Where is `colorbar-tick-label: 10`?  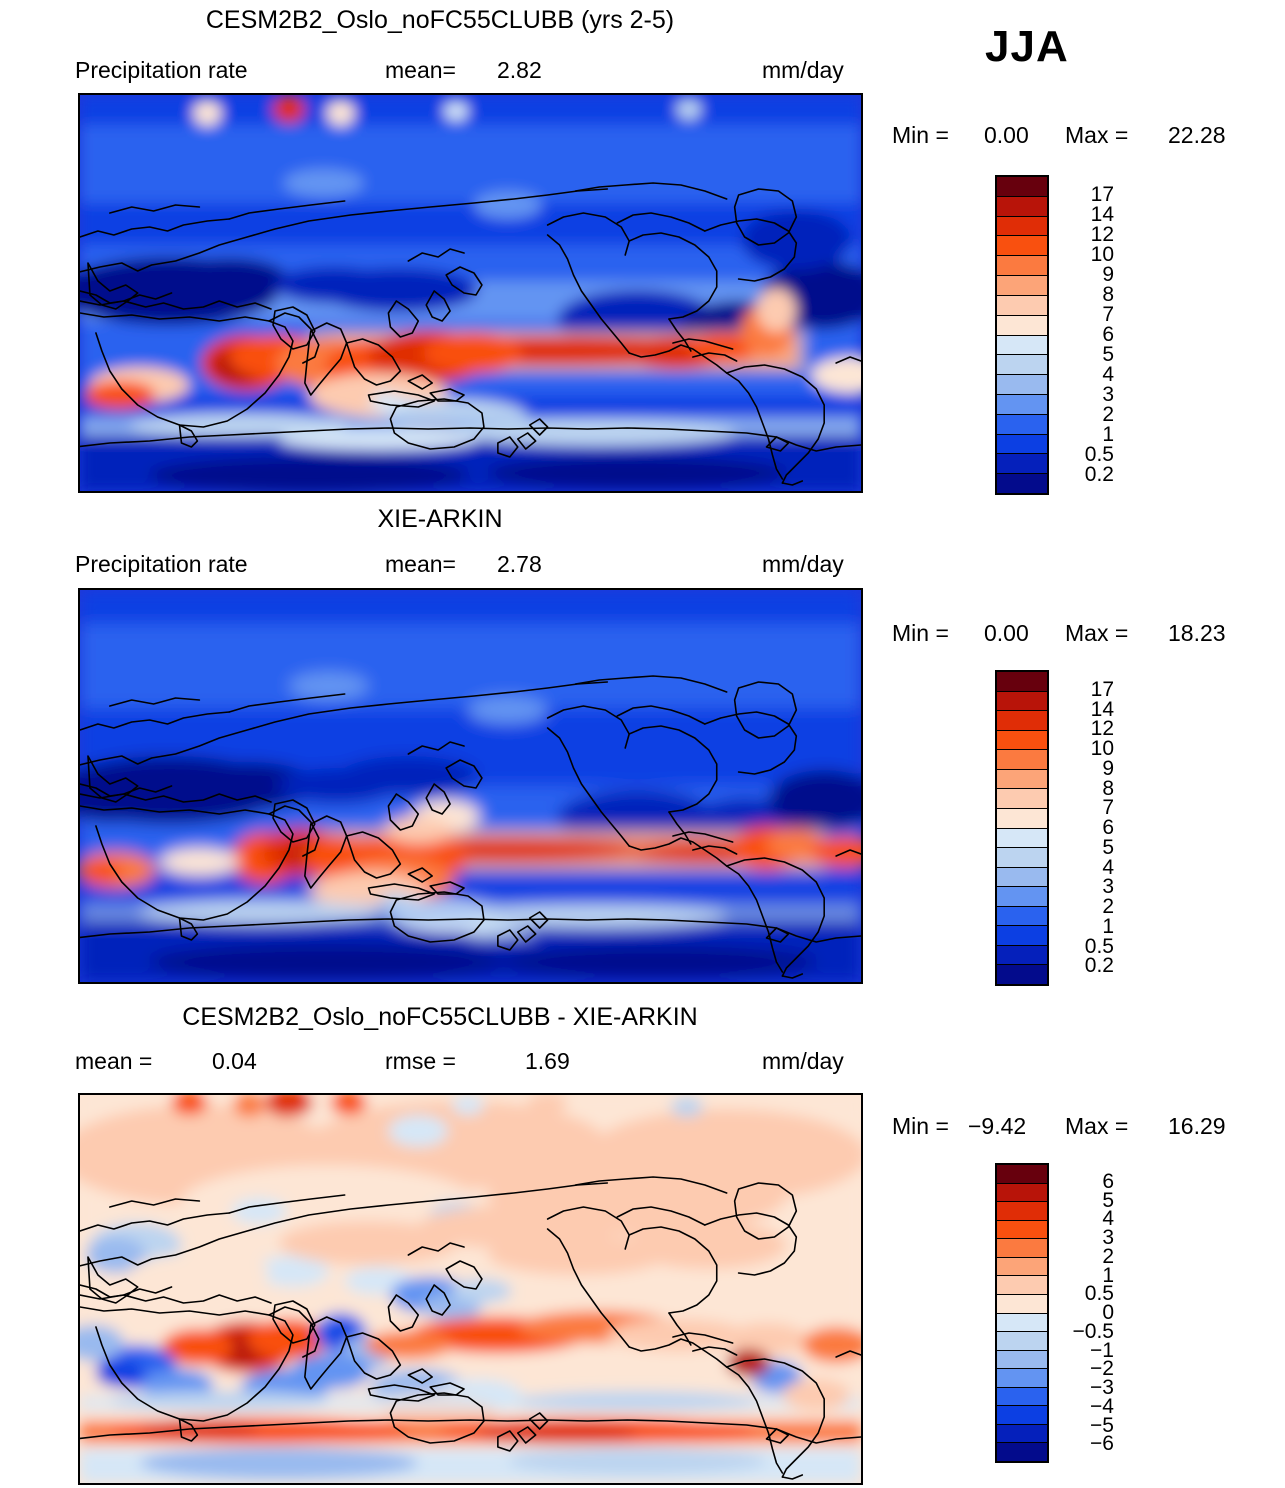
colorbar-tick-label: 10 is located at coordinates (1102, 254).